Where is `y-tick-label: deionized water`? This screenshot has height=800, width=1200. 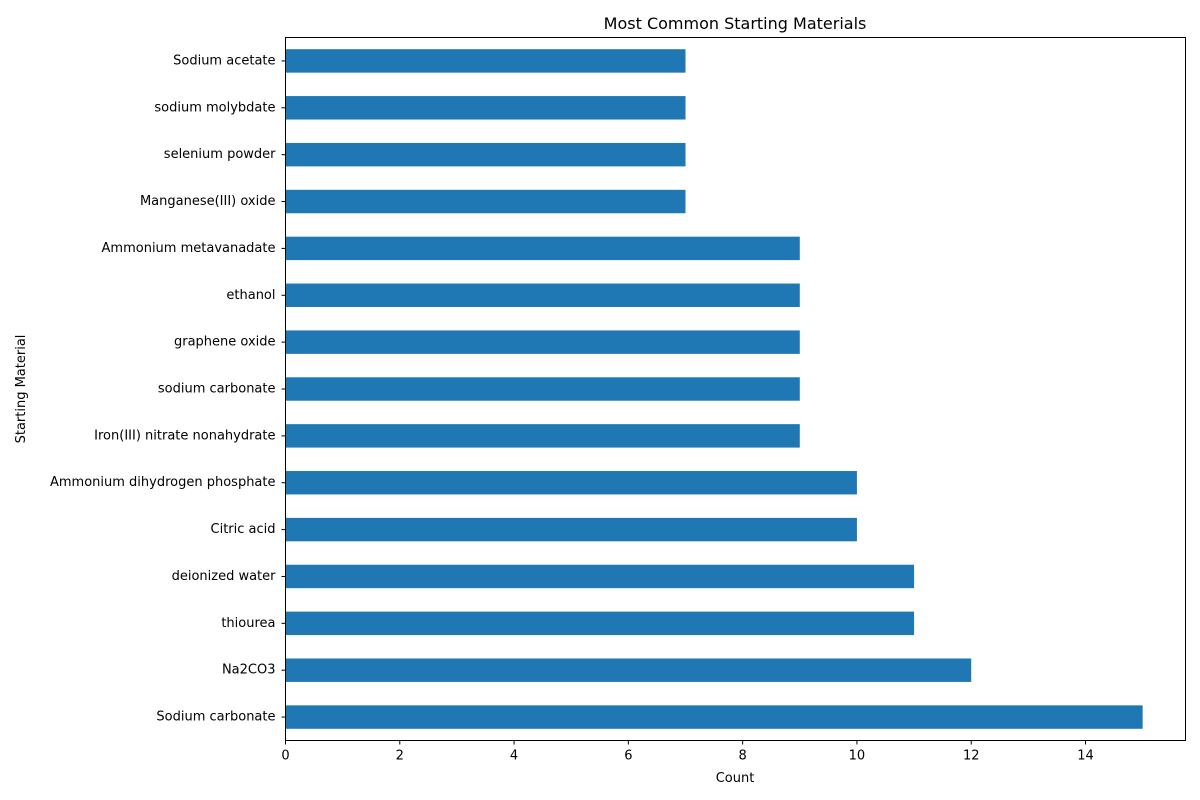 y-tick-label: deionized water is located at coordinates (224, 576).